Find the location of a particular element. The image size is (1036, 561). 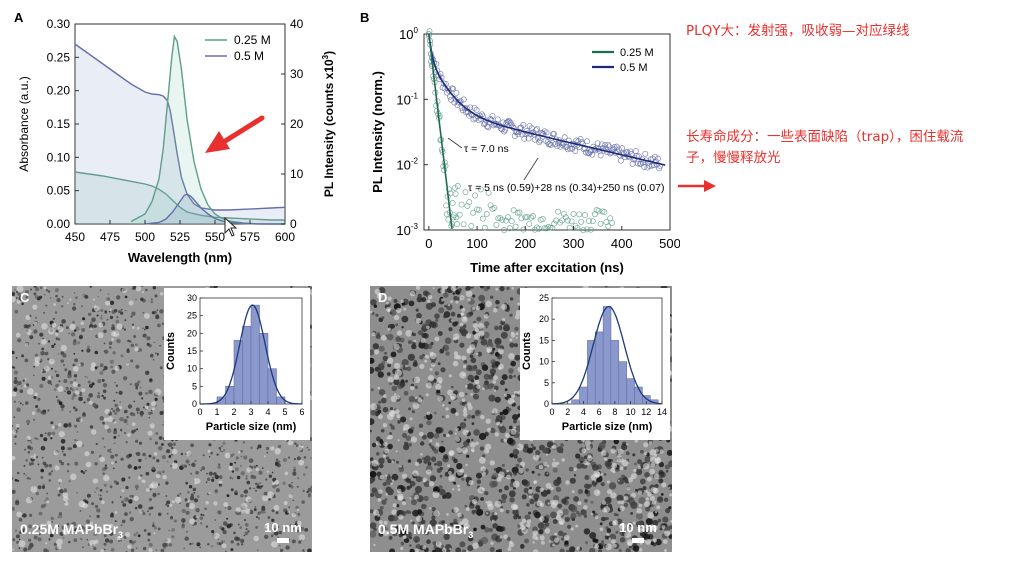

panel-a-xtick-label: 450 is located at coordinates (75, 237).